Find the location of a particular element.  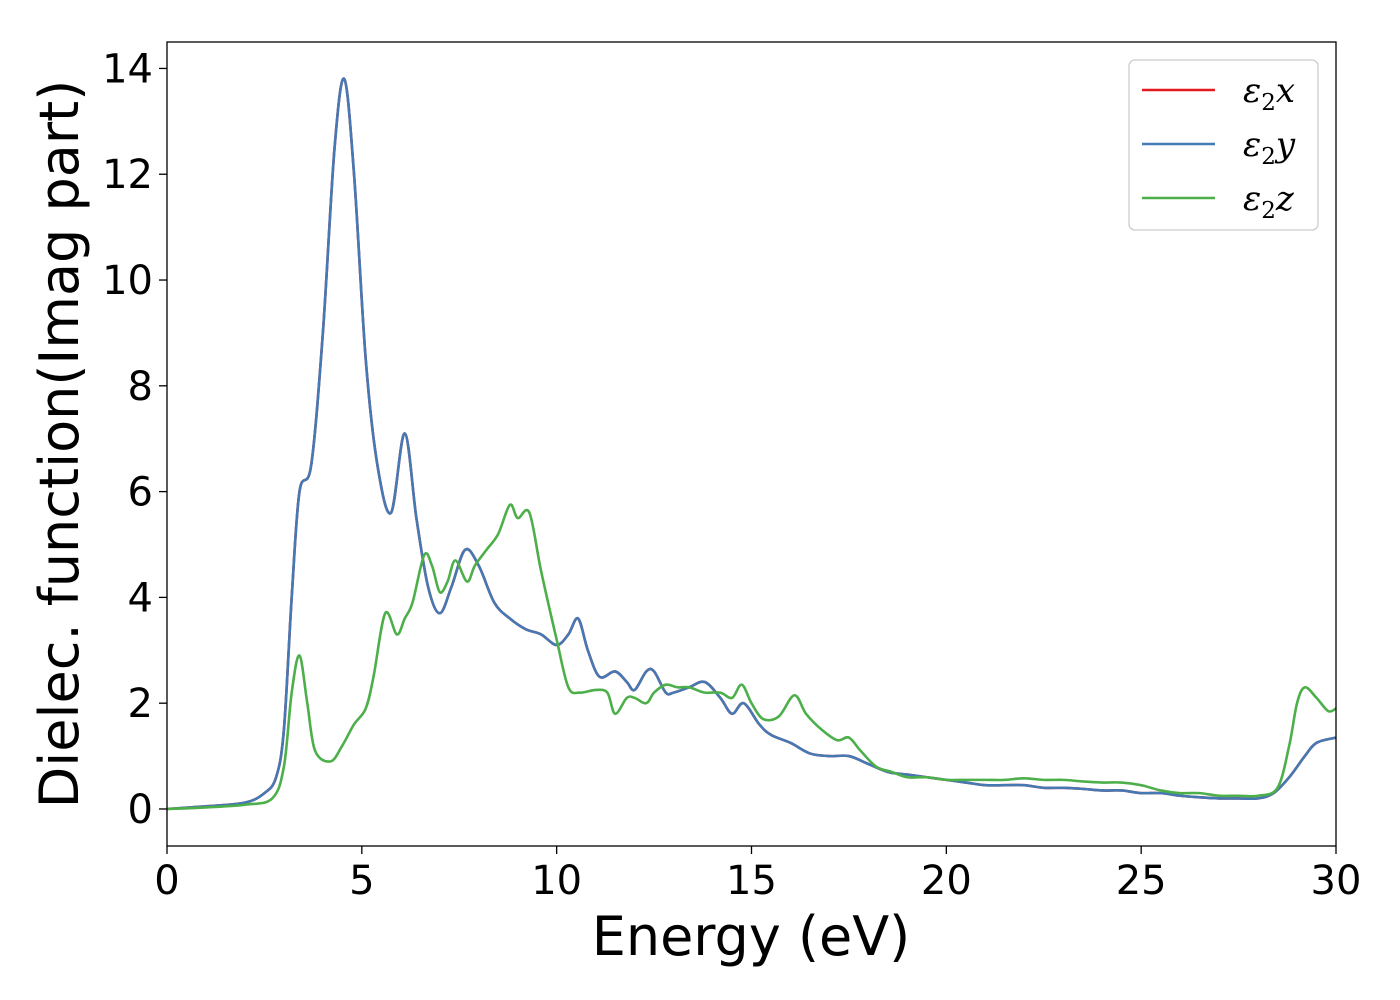

legend-label: ε2y is located at coordinates (1269, 147).